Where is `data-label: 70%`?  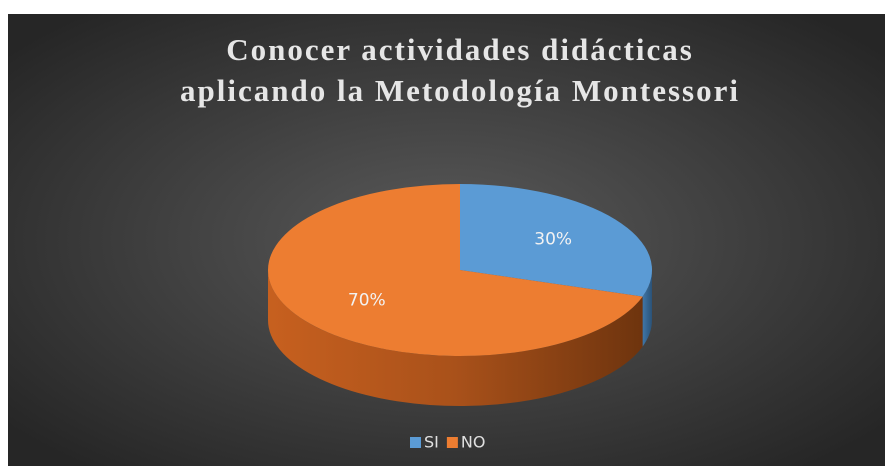 data-label: 70% is located at coordinates (367, 300).